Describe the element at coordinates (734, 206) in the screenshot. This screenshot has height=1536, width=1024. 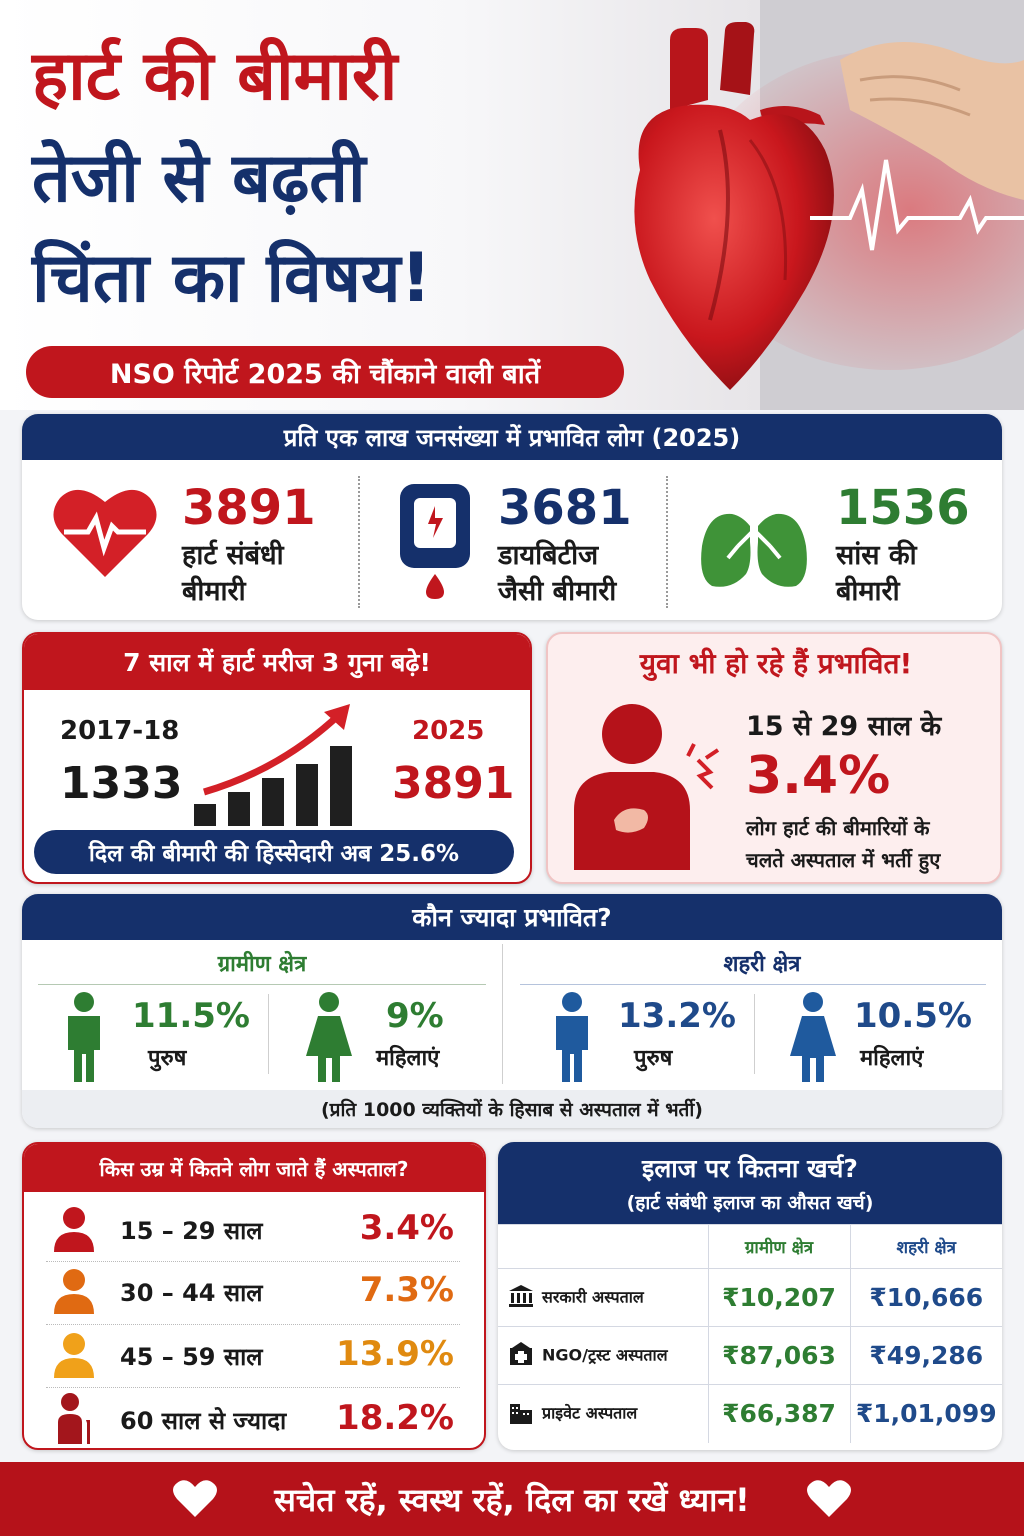
I see `heart-illustration` at that location.